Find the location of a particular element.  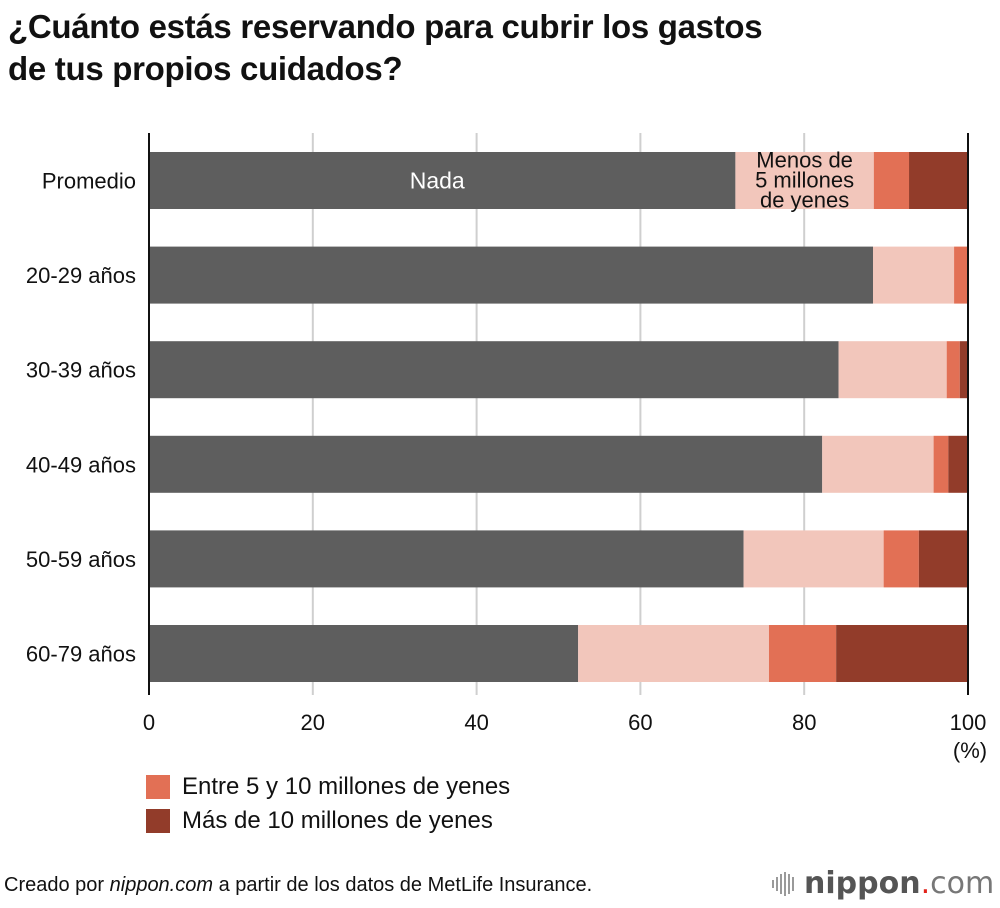

chart-title-line-2: de tus propios cuidados? is located at coordinates (205, 68).